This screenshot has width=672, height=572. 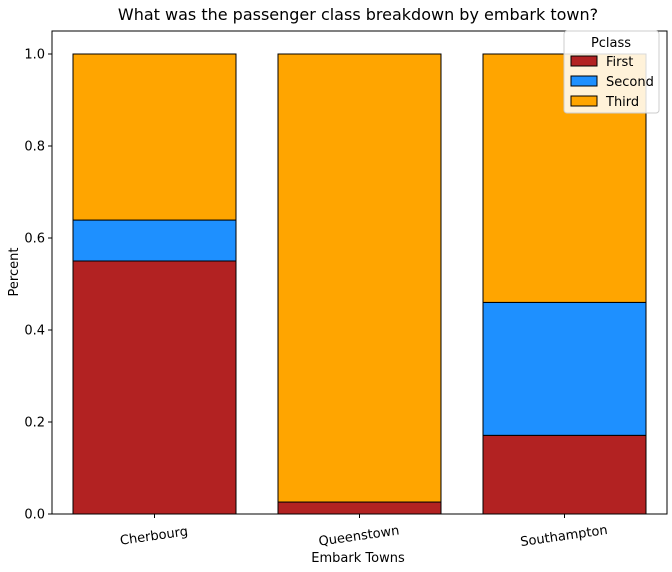 What do you see at coordinates (34, 423) in the screenshot?
I see `y-tick-label: 0.2` at bounding box center [34, 423].